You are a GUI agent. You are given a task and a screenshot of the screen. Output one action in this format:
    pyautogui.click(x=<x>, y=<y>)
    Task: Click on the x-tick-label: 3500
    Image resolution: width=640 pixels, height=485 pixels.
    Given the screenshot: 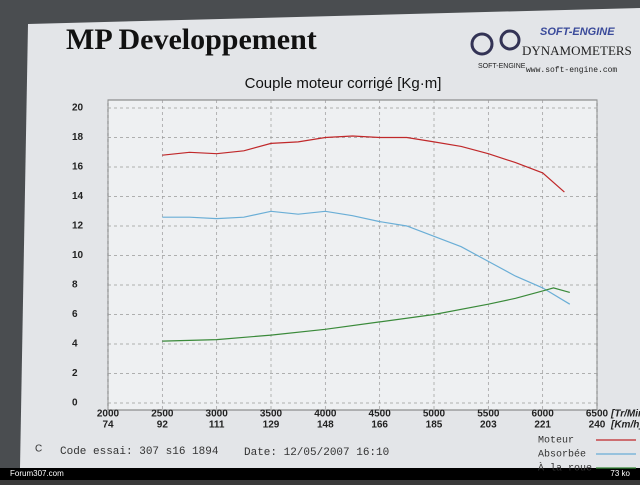 What is the action you would take?
    pyautogui.click(x=271, y=414)
    